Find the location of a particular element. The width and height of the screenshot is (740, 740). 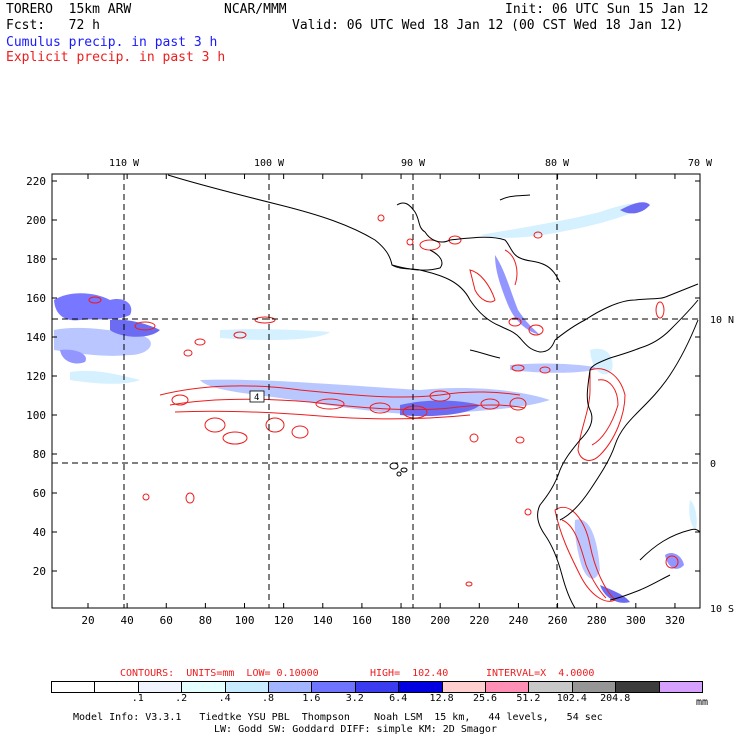

organization: NCAR/MMM is located at coordinates (255, 9).